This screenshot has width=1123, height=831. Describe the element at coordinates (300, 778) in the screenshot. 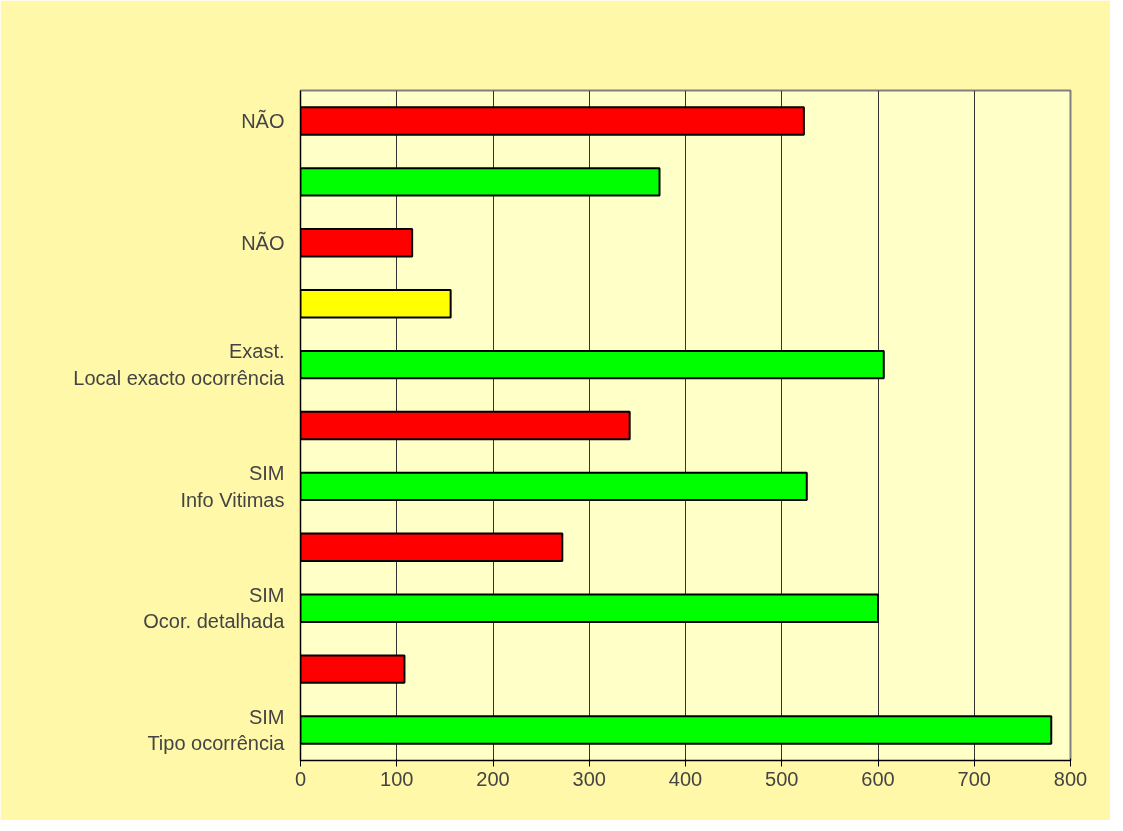

I see `x-tick-label: 0` at that location.